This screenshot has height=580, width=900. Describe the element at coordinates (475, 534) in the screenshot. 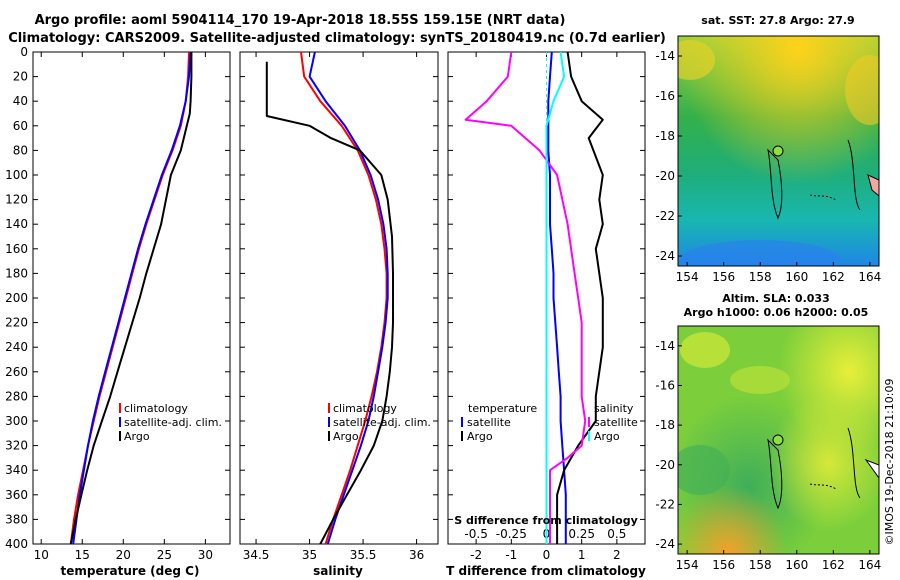

I see `s-tick-label: -0.5` at that location.